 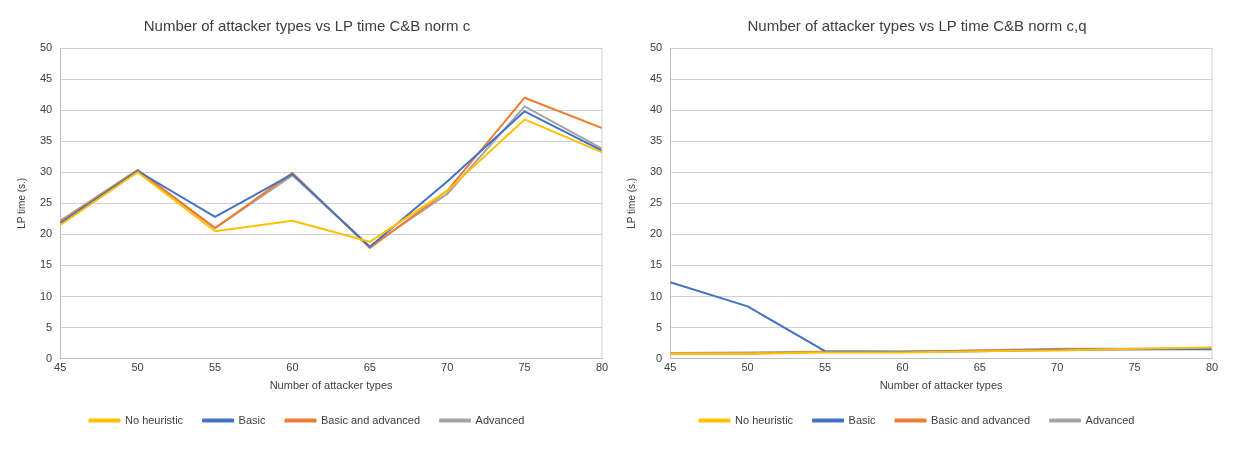 I want to click on chart-title: Number of attacker types vs LP time C&B norm c,q, so click(x=917, y=26).